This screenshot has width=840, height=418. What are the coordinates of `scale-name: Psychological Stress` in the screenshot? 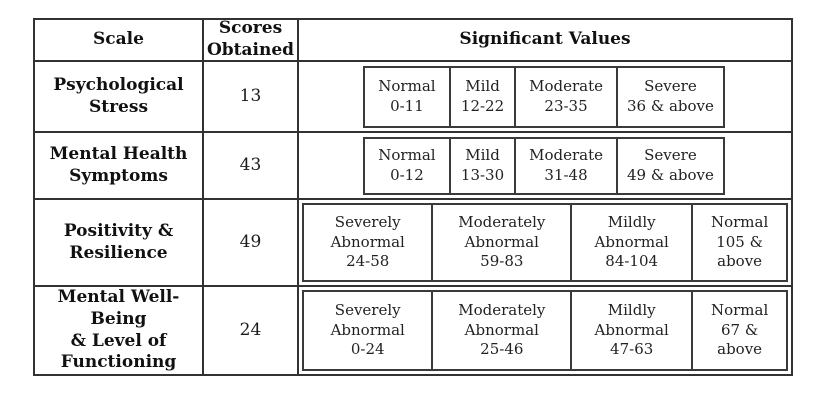 It's located at (119, 96).